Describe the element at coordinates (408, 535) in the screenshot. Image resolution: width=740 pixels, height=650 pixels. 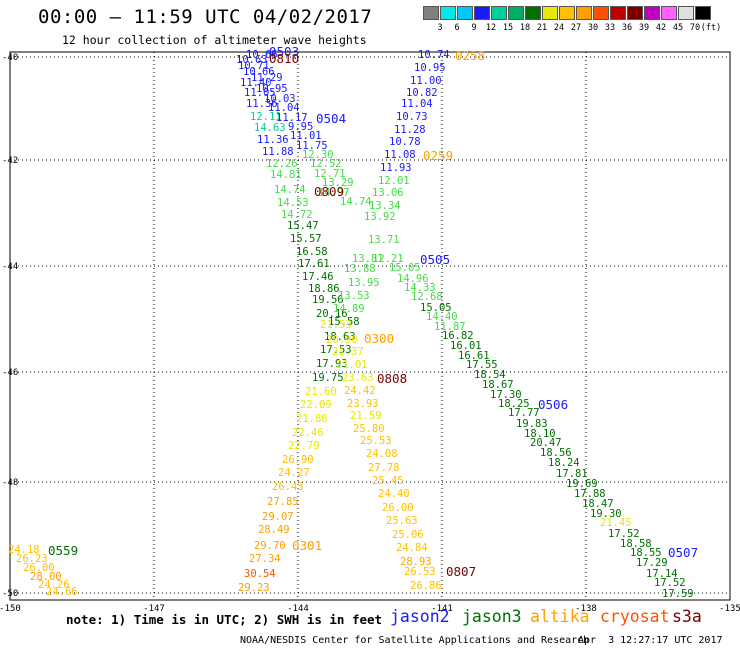
I see `wave-height-label: 25.06` at that location.